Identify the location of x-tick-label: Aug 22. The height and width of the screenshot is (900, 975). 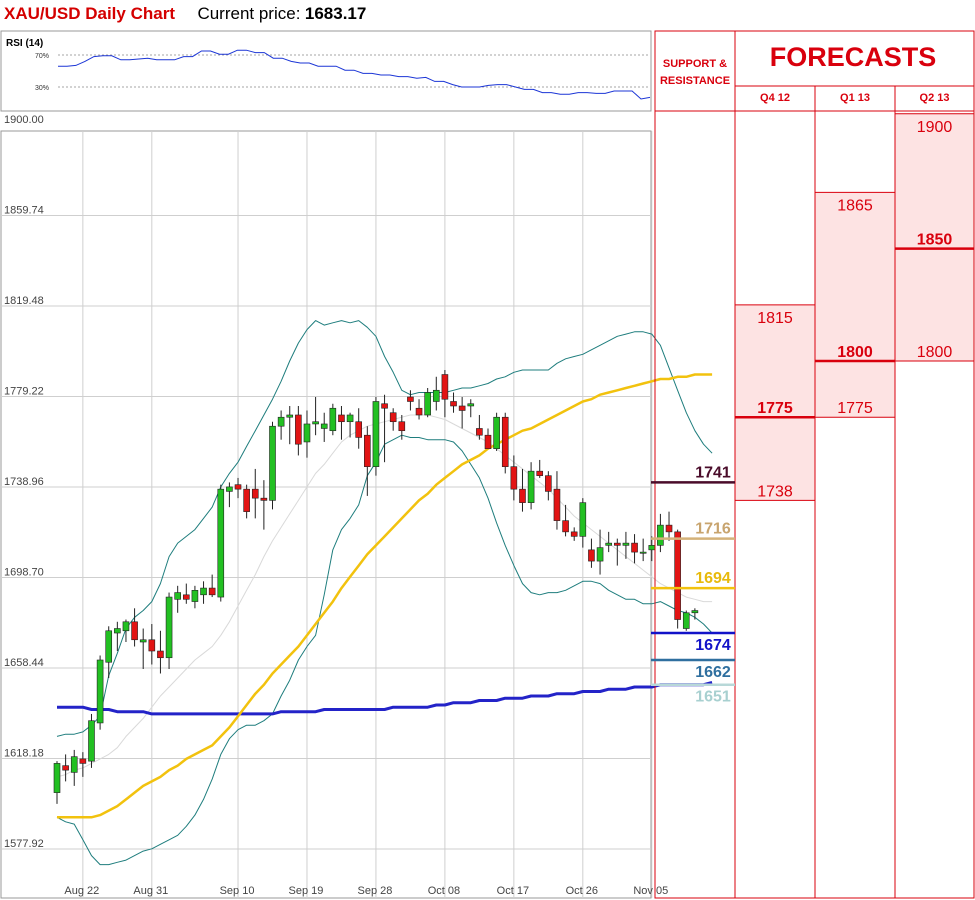
(81, 891).